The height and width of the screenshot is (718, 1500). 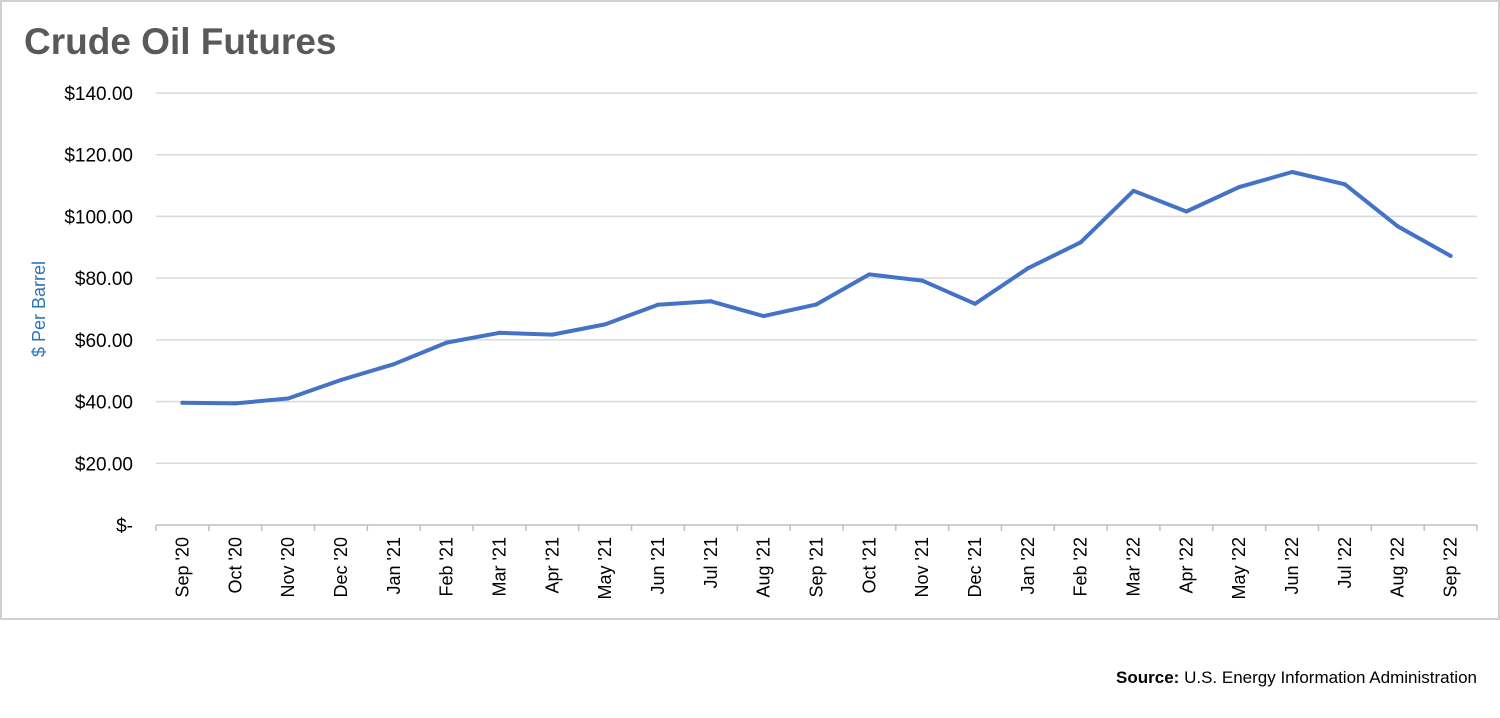 What do you see at coordinates (1186, 565) in the screenshot?
I see `x-tick-label: Apr '22` at bounding box center [1186, 565].